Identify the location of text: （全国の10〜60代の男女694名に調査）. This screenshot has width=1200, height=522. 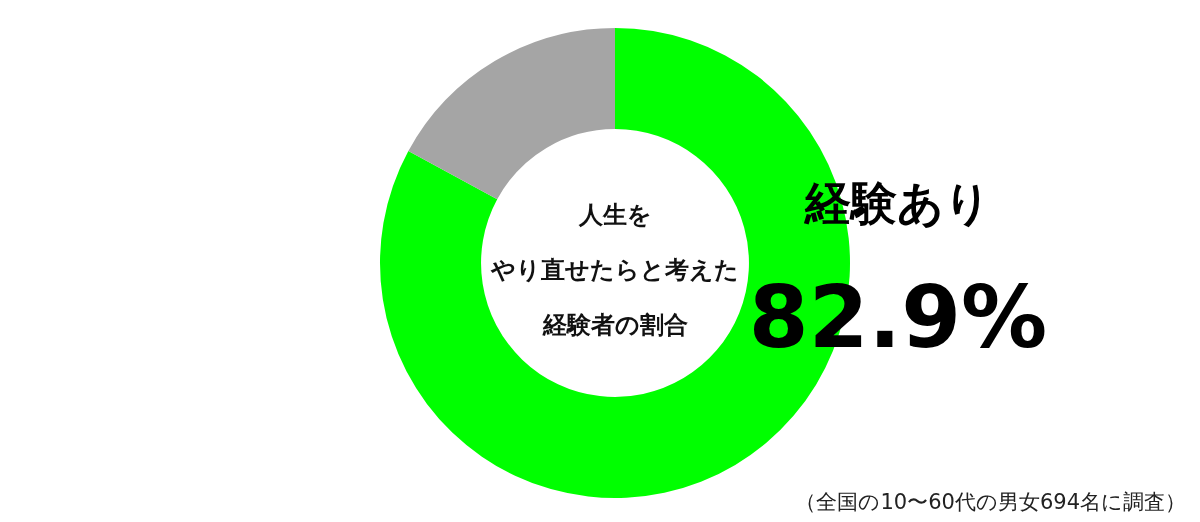
(990, 502).